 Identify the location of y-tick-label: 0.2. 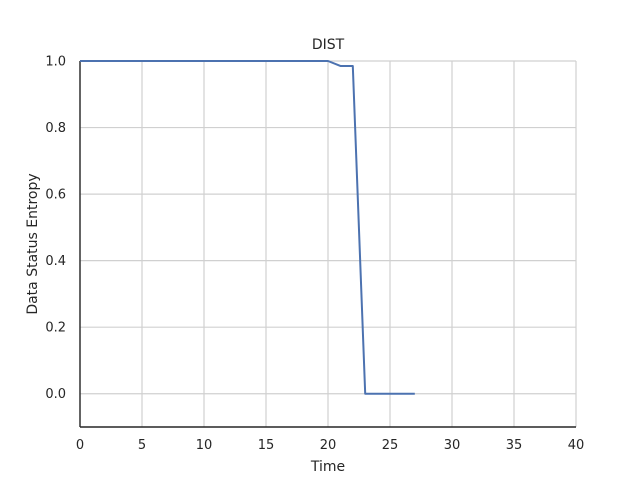
(55, 328).